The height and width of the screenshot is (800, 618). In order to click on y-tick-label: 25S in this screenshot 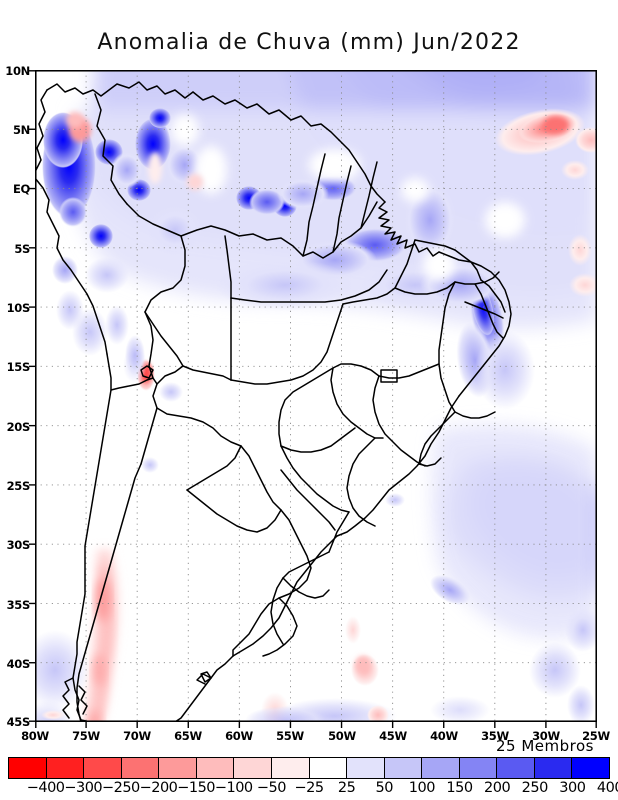, I will do `click(18, 486)`.